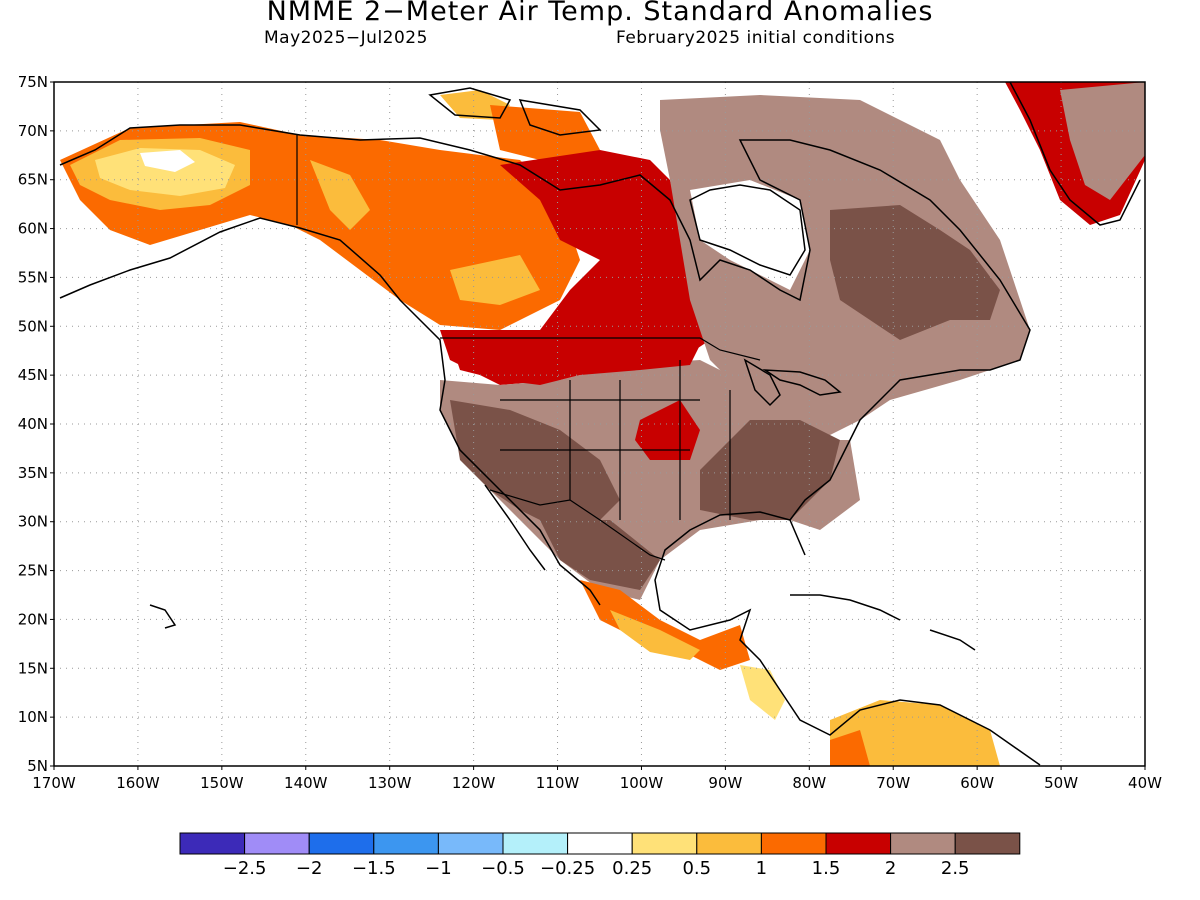 This screenshot has width=1200, height=900. I want to click on lon-label: 60W, so click(977, 783).